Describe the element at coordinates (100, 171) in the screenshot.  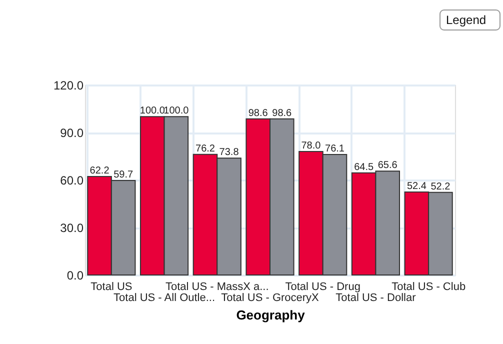
I see `data-label: 62.2` at that location.